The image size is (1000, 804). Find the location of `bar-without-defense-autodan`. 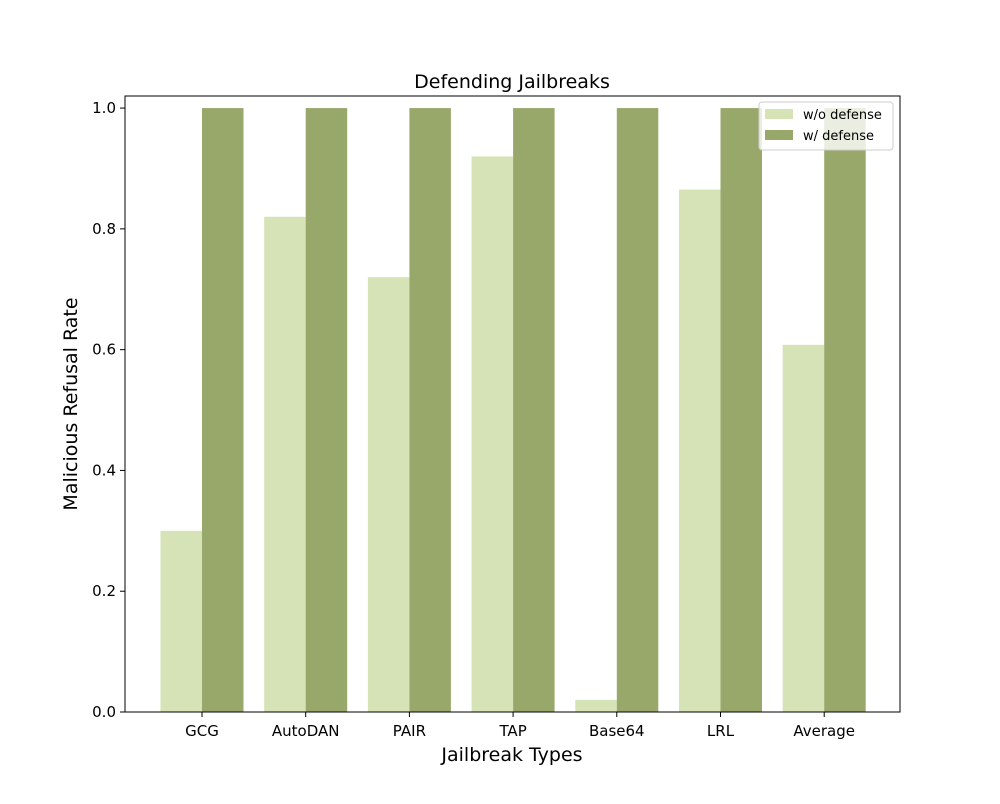

bar-without-defense-autodan is located at coordinates (285, 464).